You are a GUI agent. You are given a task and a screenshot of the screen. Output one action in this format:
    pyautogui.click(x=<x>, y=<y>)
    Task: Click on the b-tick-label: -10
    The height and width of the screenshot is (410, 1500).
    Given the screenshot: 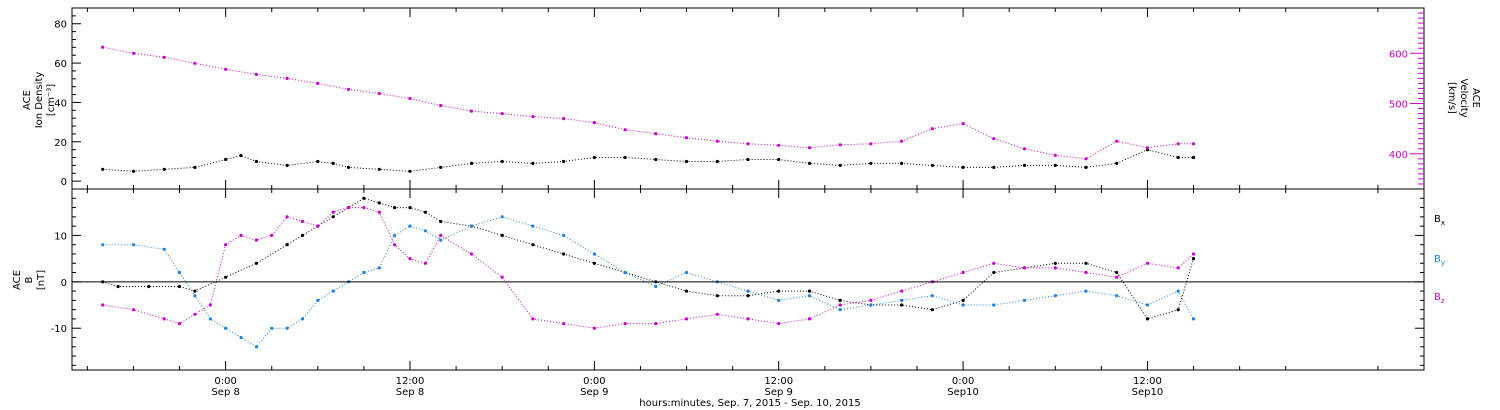 What is the action you would take?
    pyautogui.click(x=59, y=329)
    